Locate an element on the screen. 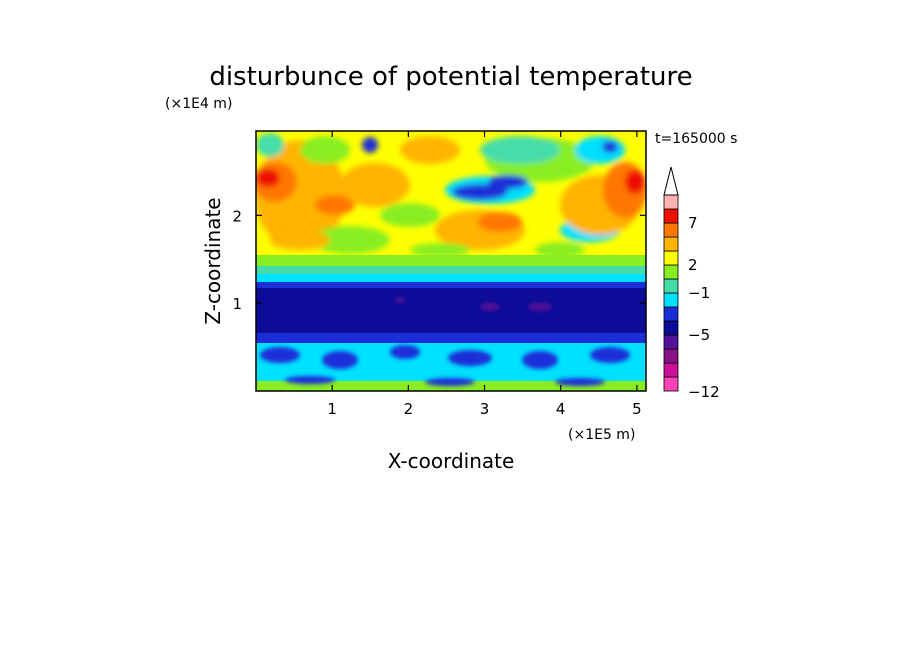 This screenshot has width=904, height=654. colorbar-extend-arrow is located at coordinates (671, 181).